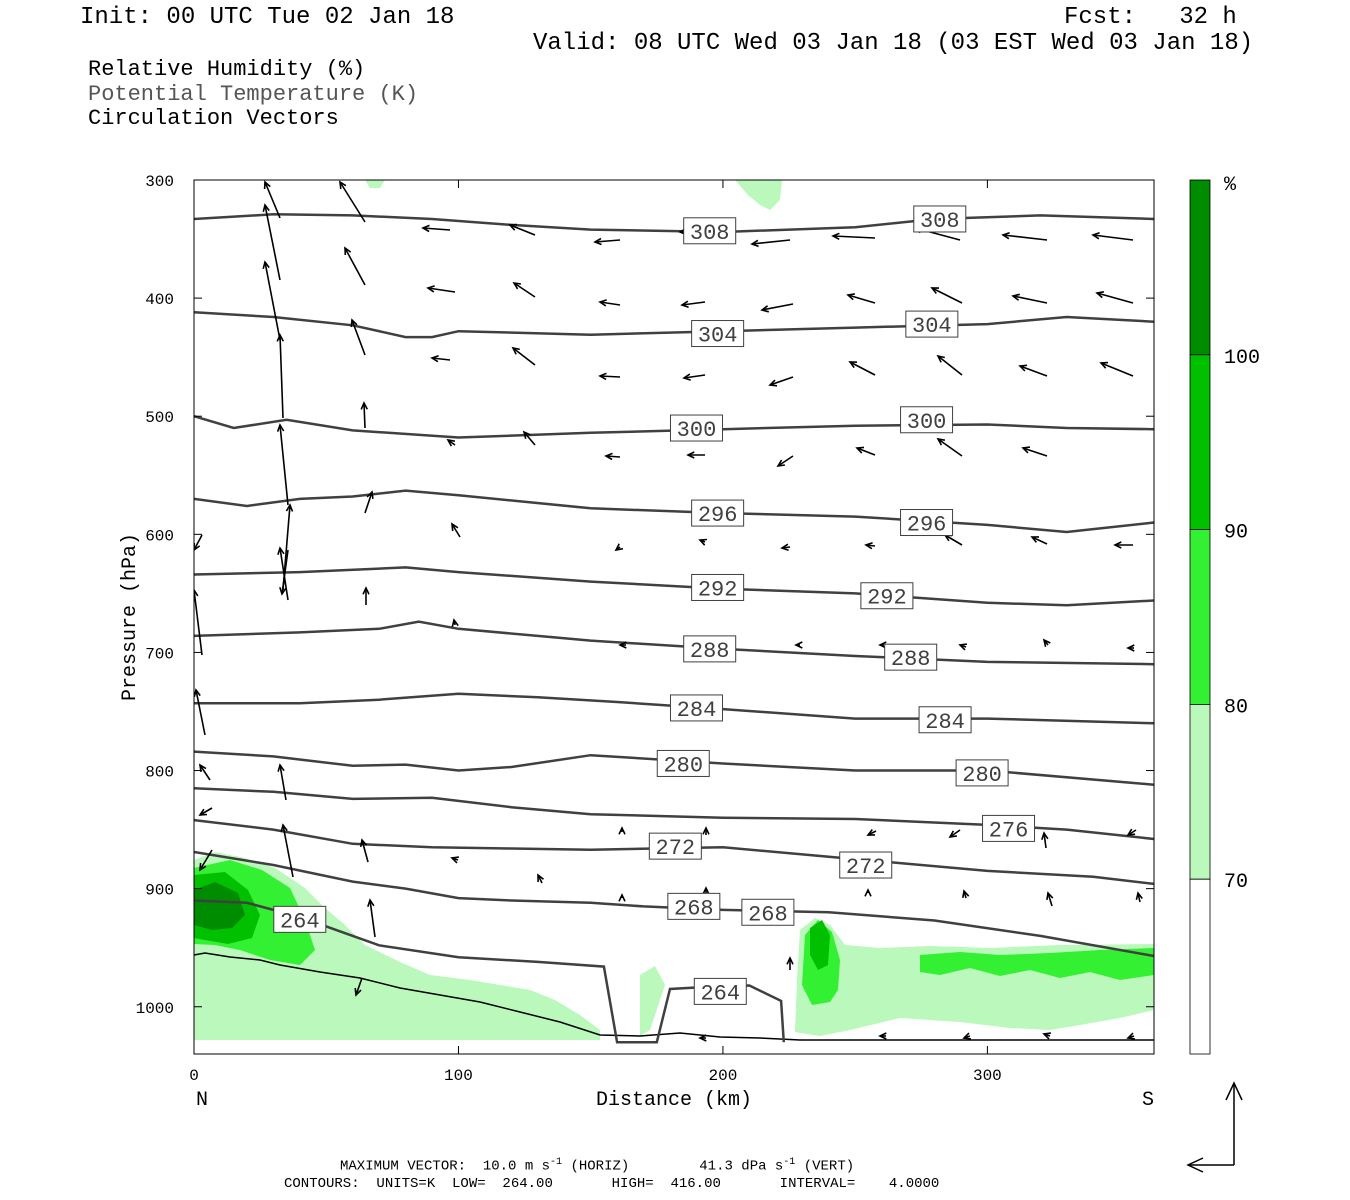  Describe the element at coordinates (1150, 17) in the screenshot. I see `forecast-hour: Fcst: 32 h` at that location.